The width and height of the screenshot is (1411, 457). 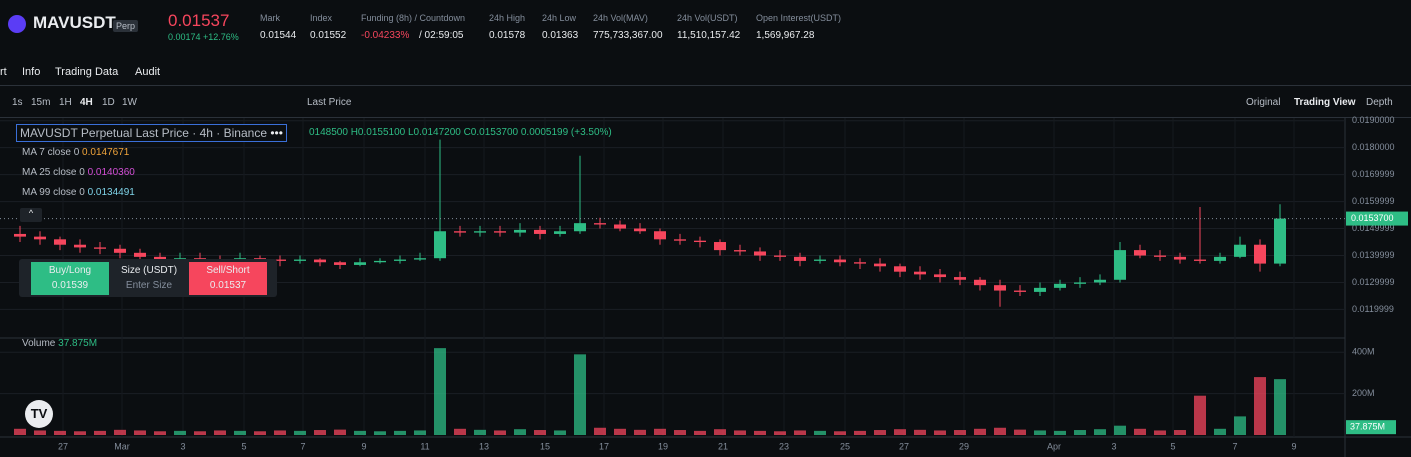 What do you see at coordinates (228, 278) in the screenshot?
I see `sell-button: Sell/Short 0.01537` at bounding box center [228, 278].